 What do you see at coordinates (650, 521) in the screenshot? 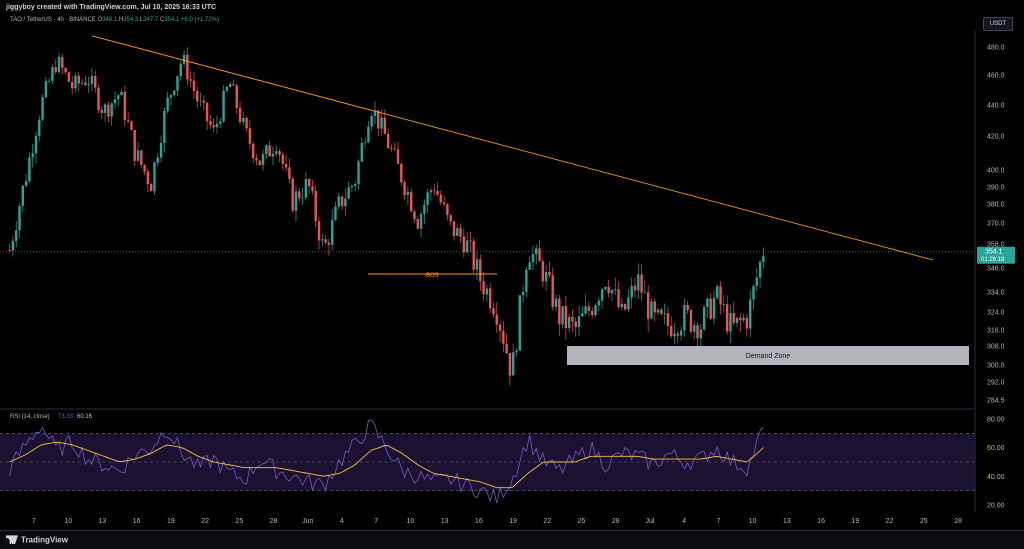
I see `time-tick-label-18: Jul` at bounding box center [650, 521].